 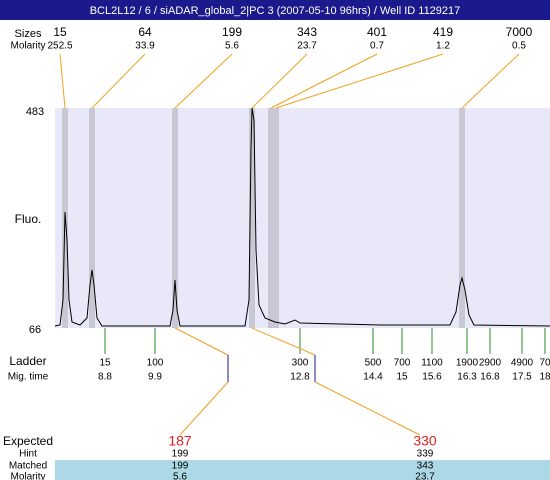 I want to click on ladder-time: 16.8, so click(x=490, y=377).